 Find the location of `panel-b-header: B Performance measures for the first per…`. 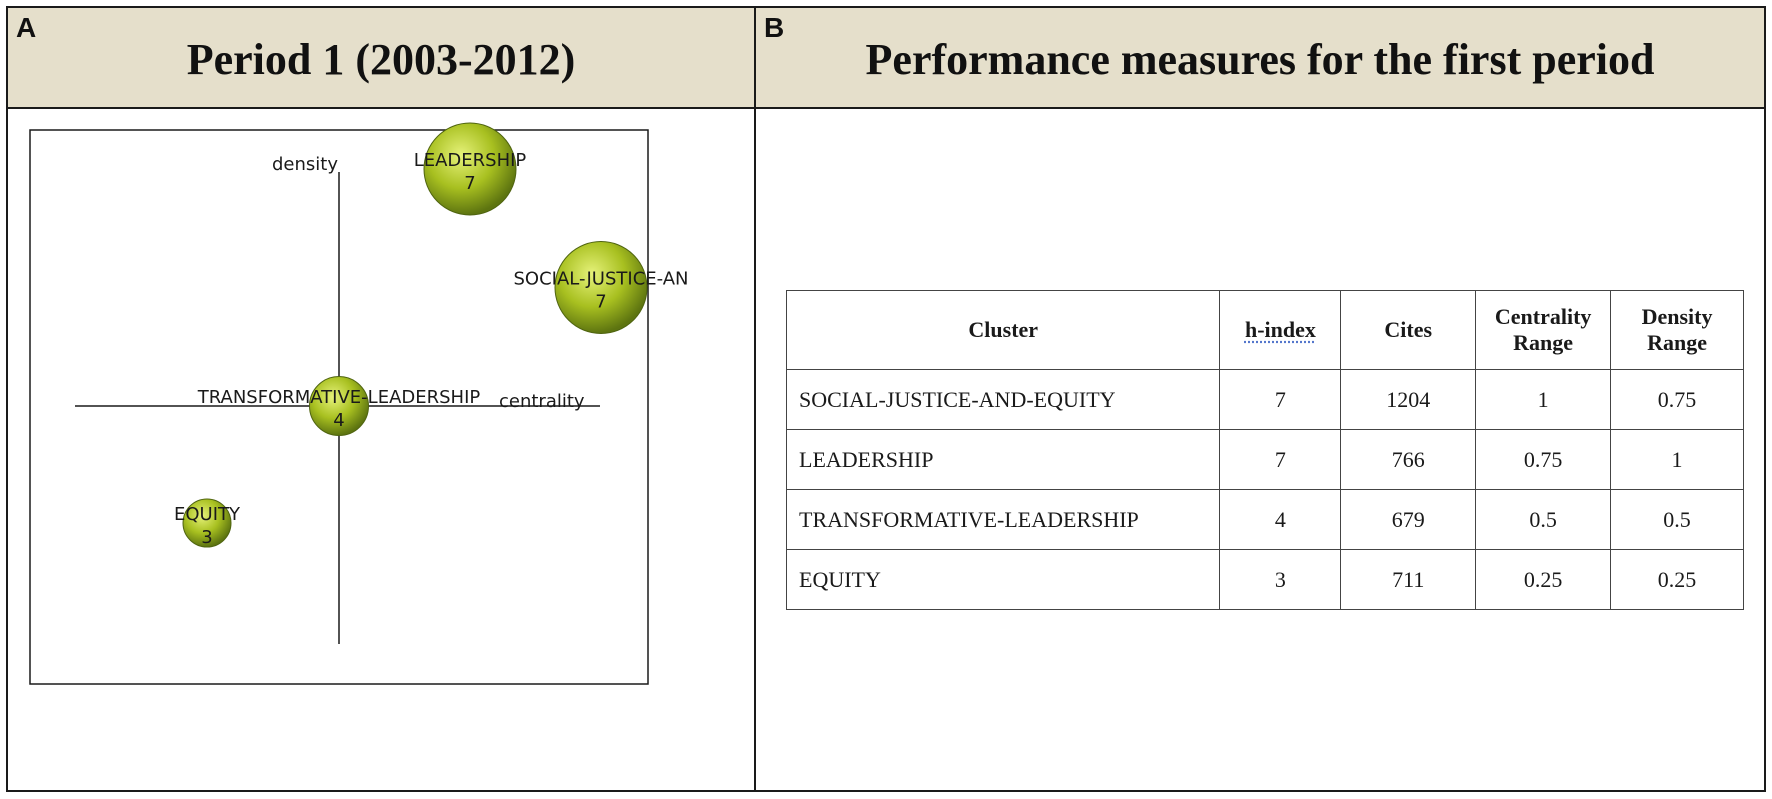

panel-b-header: B Performance measures for the first per… is located at coordinates (1260, 58).